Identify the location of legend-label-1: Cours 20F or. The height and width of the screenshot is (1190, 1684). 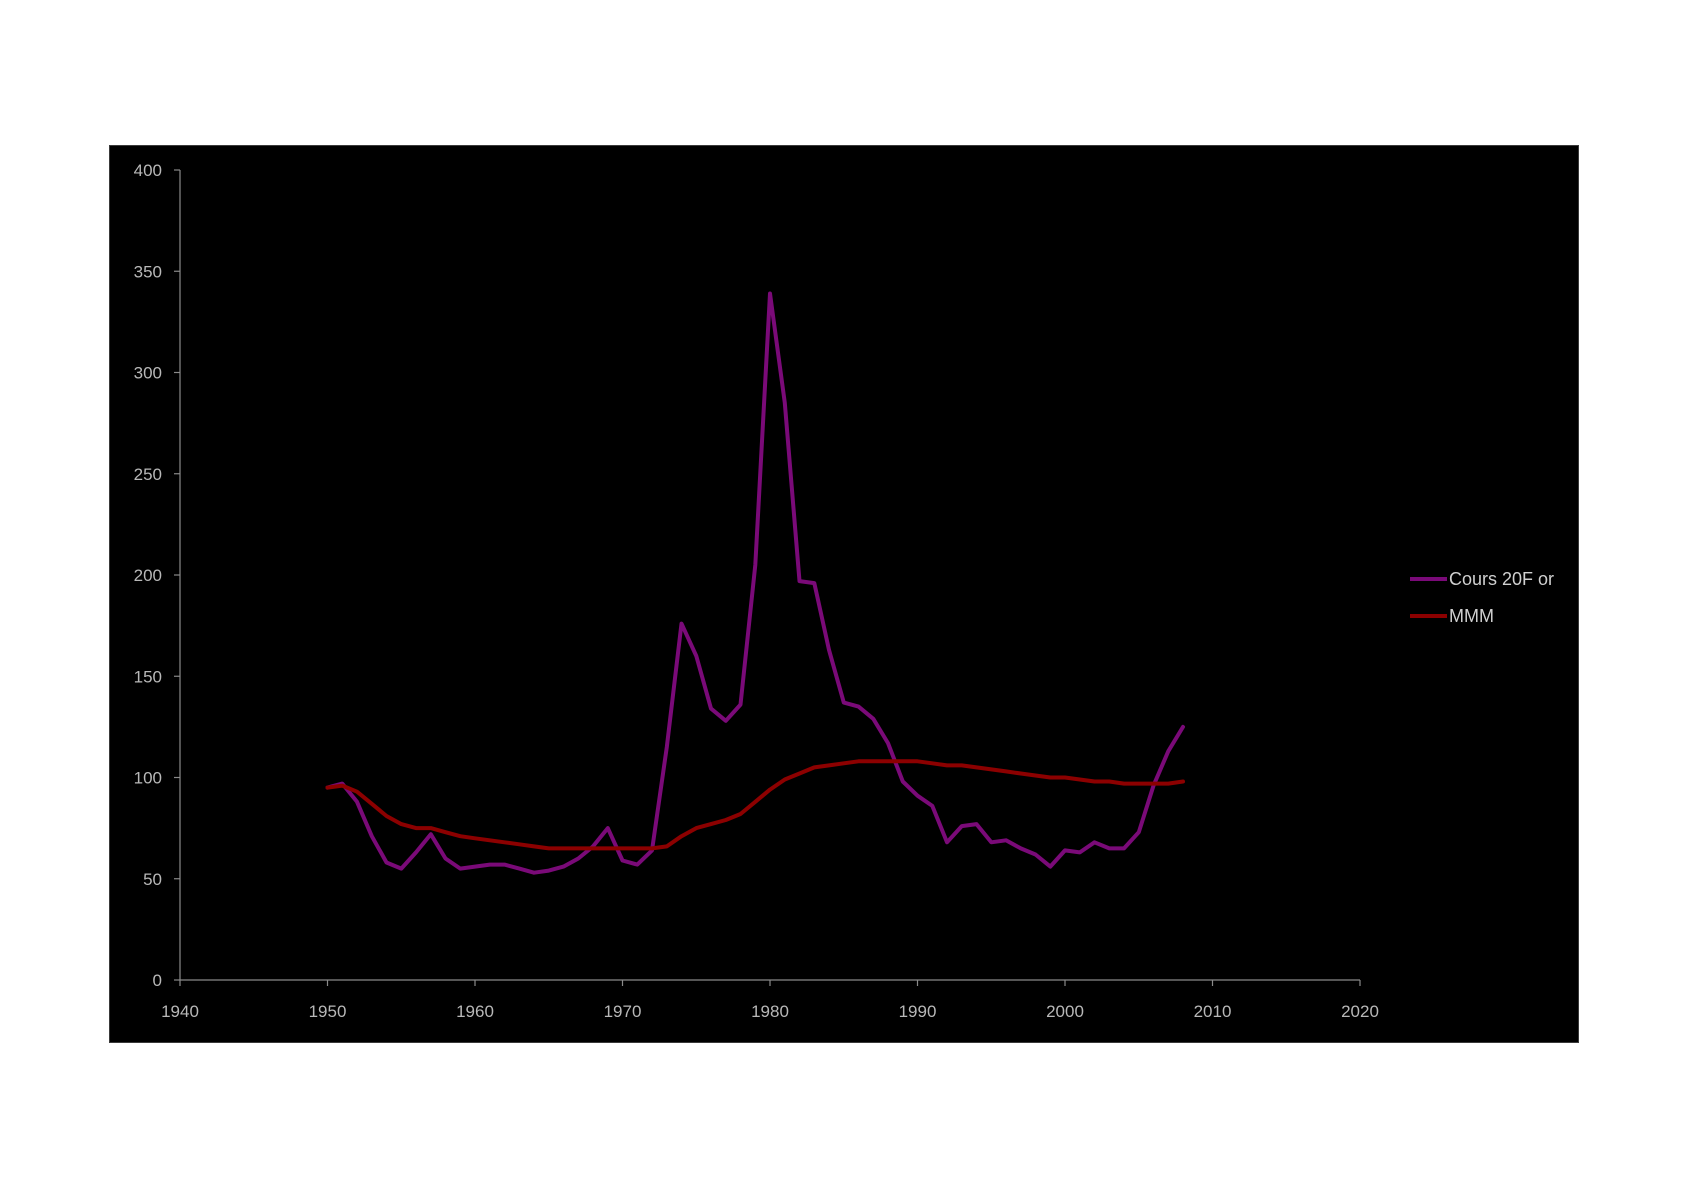
(1501, 579).